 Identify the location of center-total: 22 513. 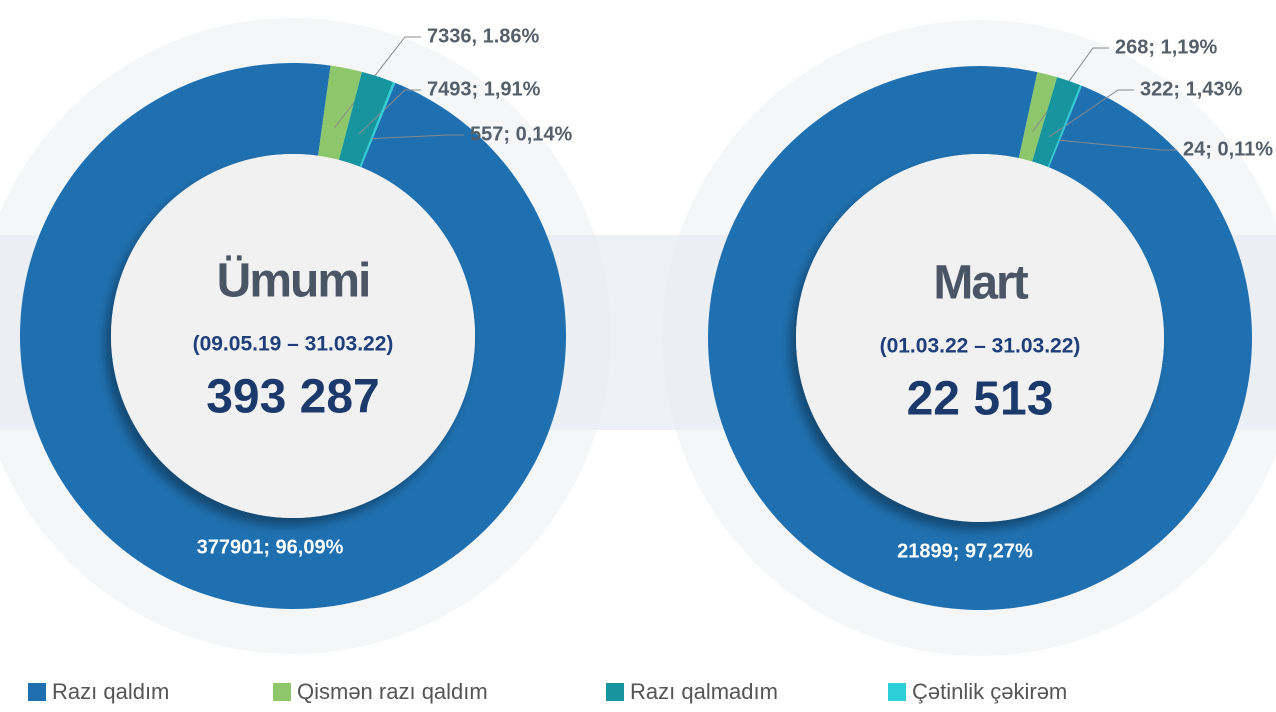
(980, 399).